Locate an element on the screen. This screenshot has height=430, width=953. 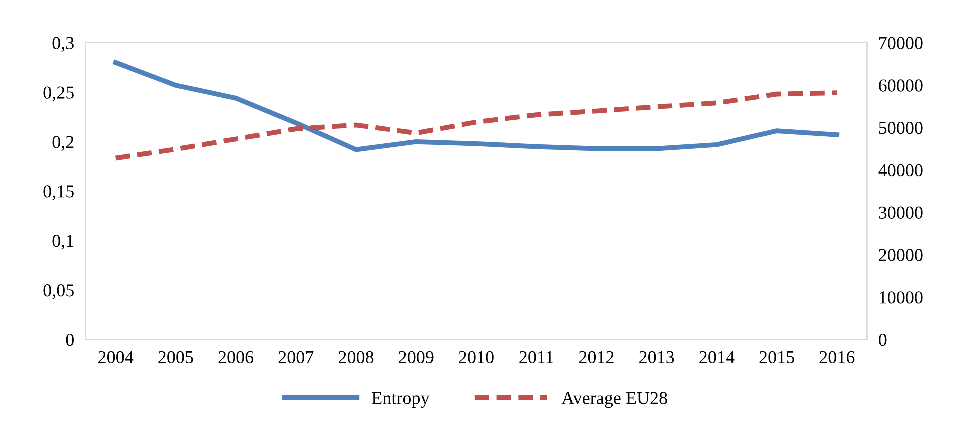
x-tick-label: 2012 is located at coordinates (596, 357).